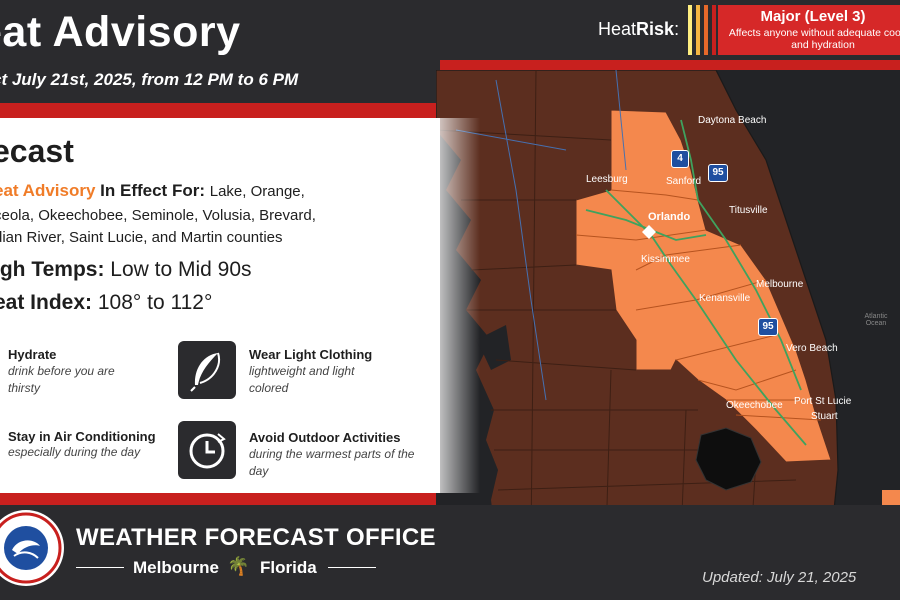 This screenshot has width=900, height=600. What do you see at coordinates (493, 347) in the screenshot?
I see `tampa-bay` at bounding box center [493, 347].